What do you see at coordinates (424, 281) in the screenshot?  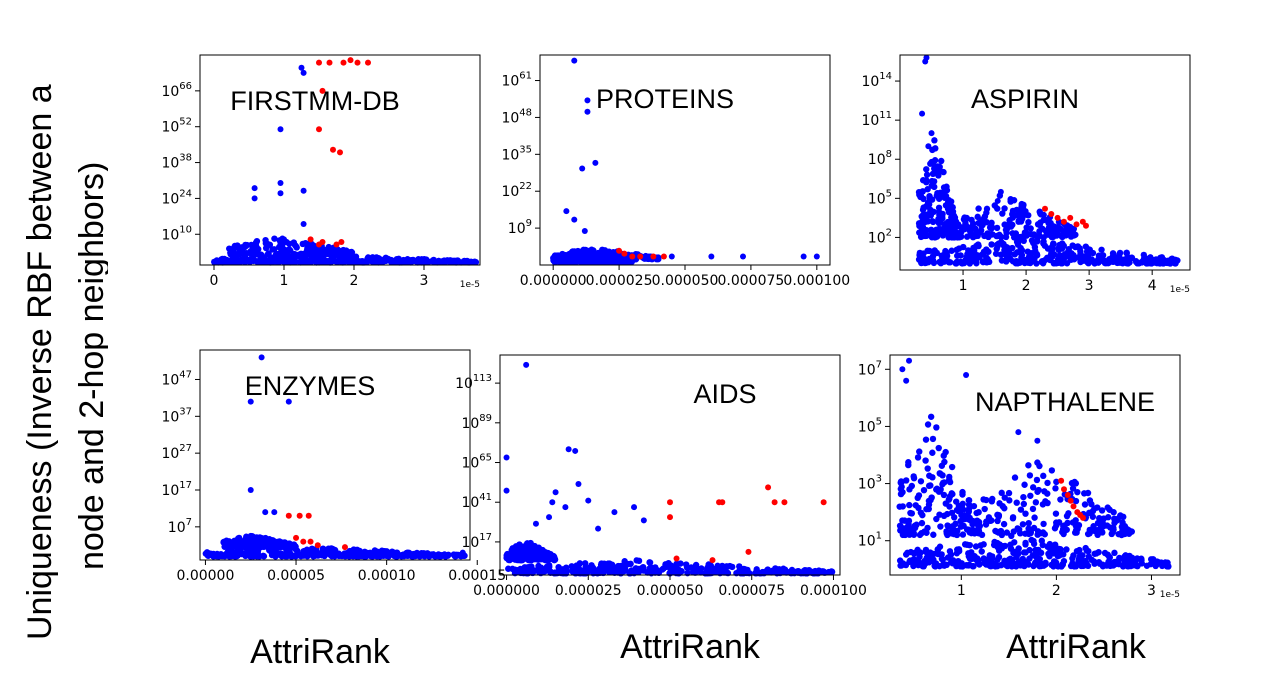 I see `x-tick-label: 3` at bounding box center [424, 281].